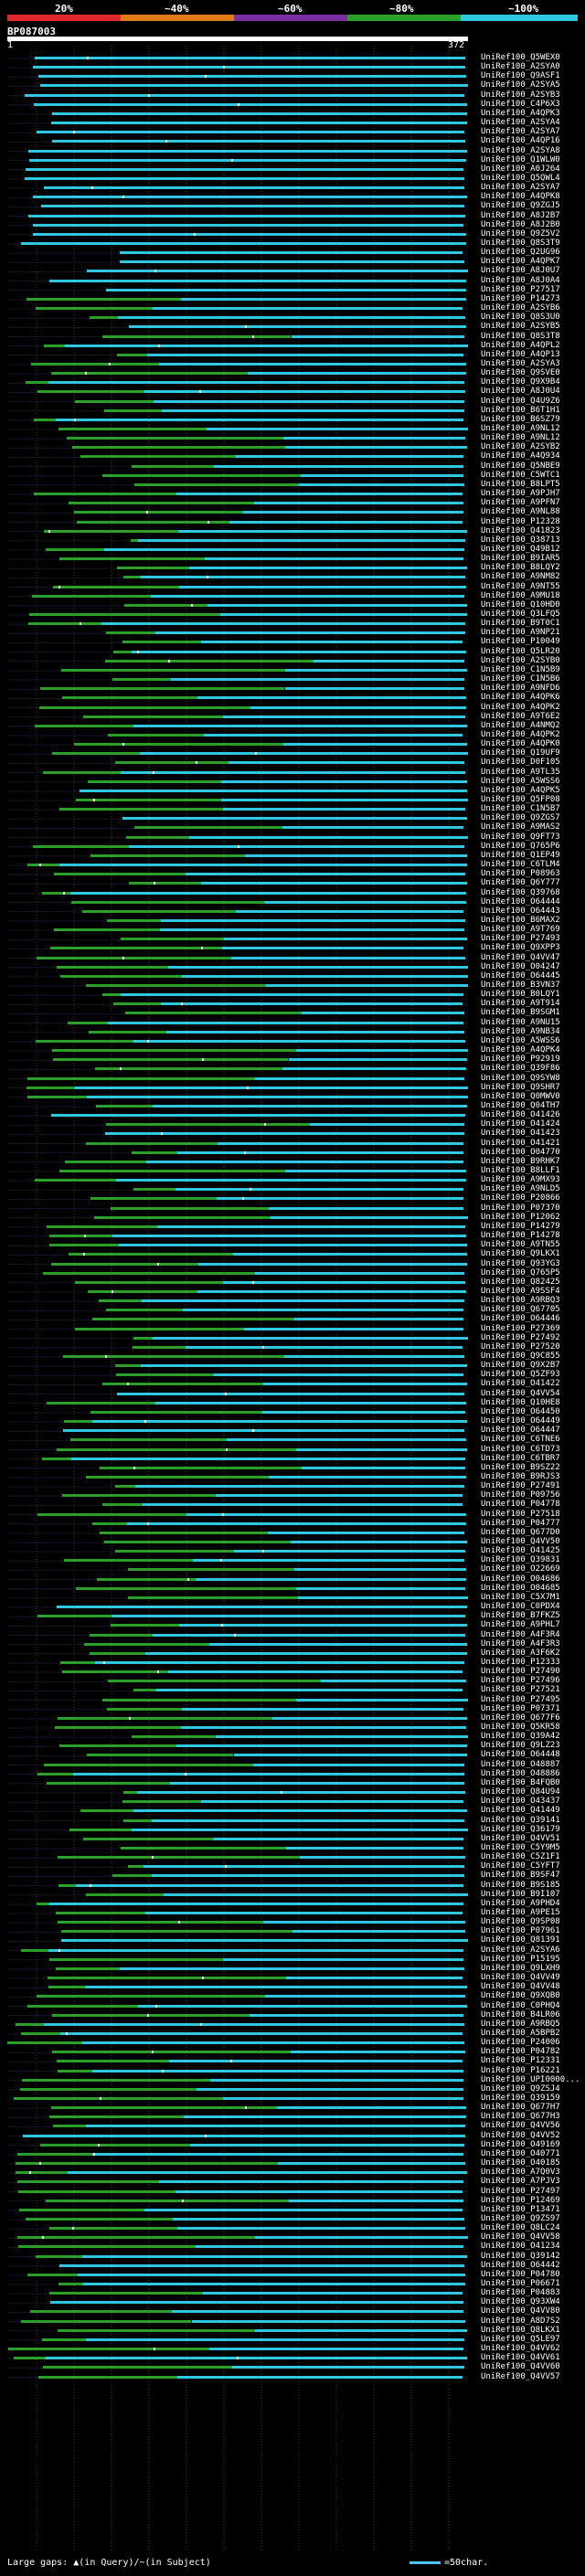 Image resolution: width=585 pixels, height=2576 pixels. Describe the element at coordinates (520, 725) in the screenshot. I see `hit-label: UniRef100_A4NMQ2` at that location.